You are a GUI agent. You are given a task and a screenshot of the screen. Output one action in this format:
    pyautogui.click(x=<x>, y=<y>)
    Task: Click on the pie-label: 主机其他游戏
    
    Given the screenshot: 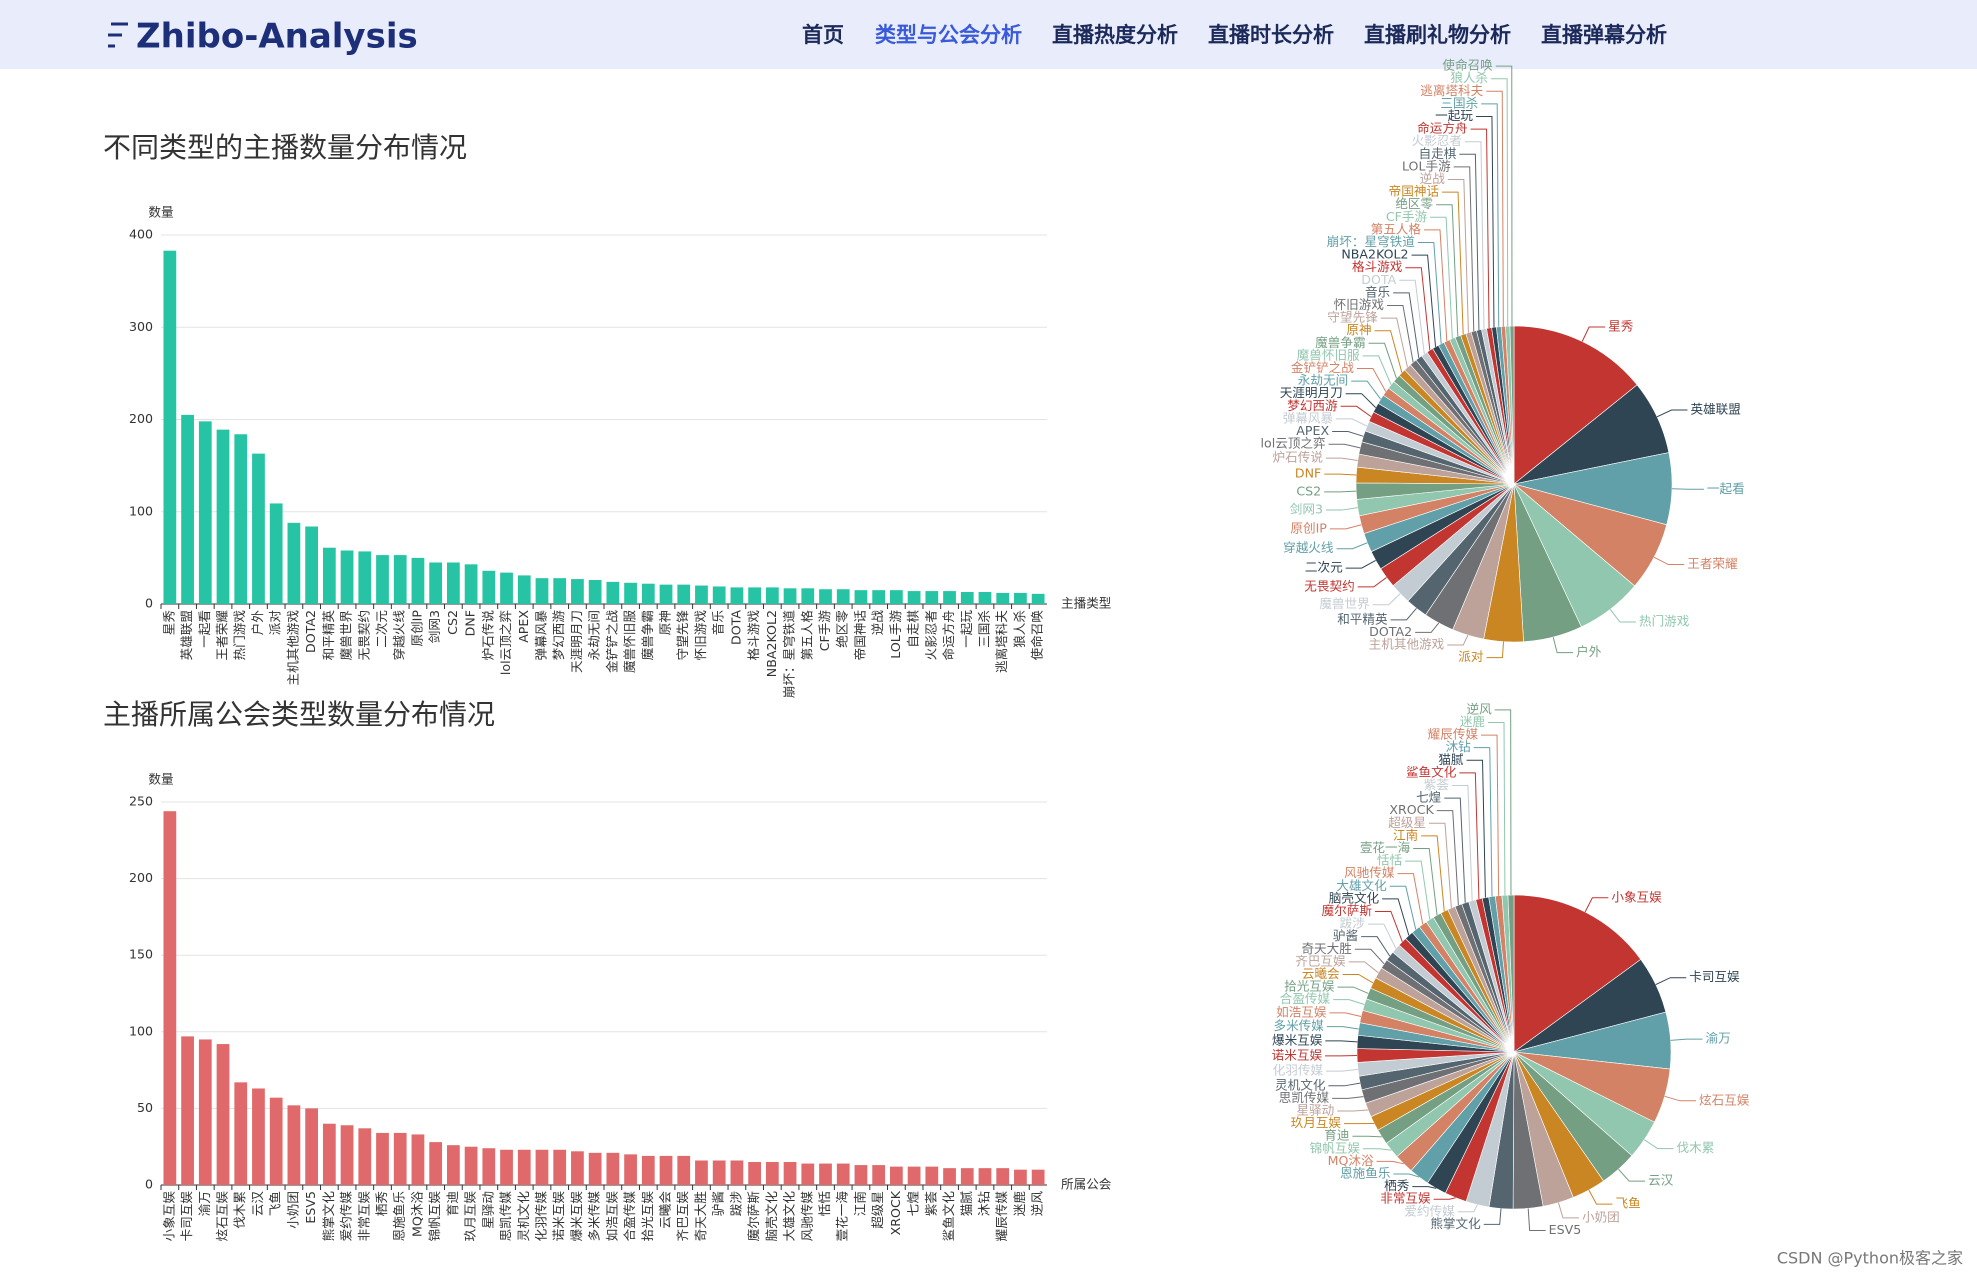 What is the action you would take?
    pyautogui.click(x=1407, y=644)
    